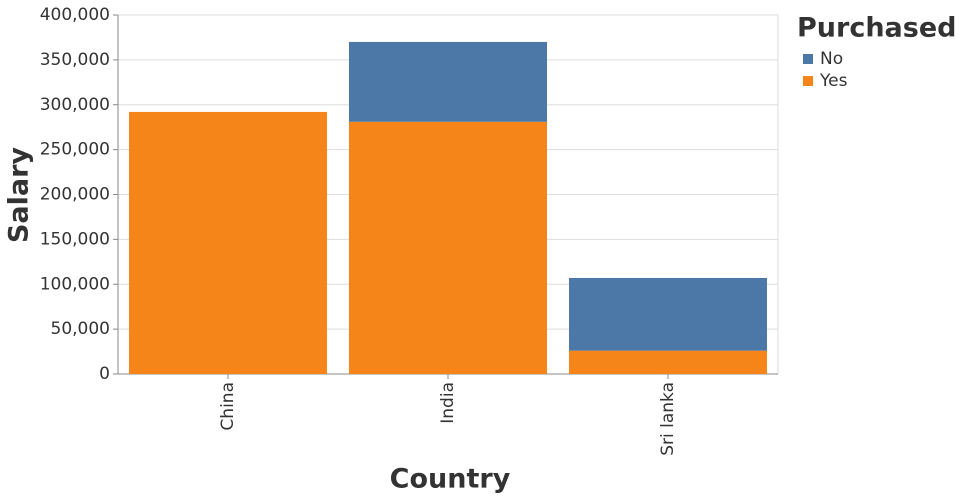 The width and height of the screenshot is (960, 500). What do you see at coordinates (75, 15) in the screenshot?
I see `y-tick-label: 400,000` at bounding box center [75, 15].